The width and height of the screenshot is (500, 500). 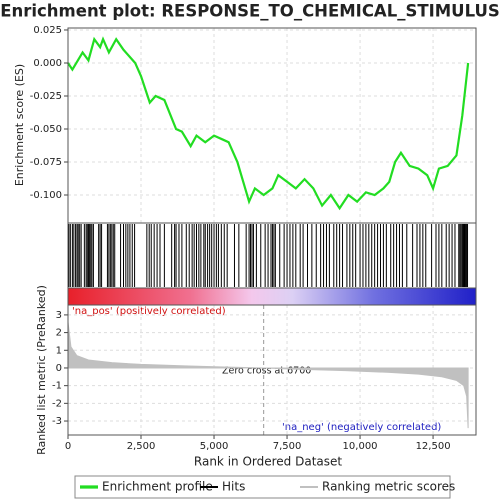 I want to click on y-tick-label: -1, so click(x=57, y=386).